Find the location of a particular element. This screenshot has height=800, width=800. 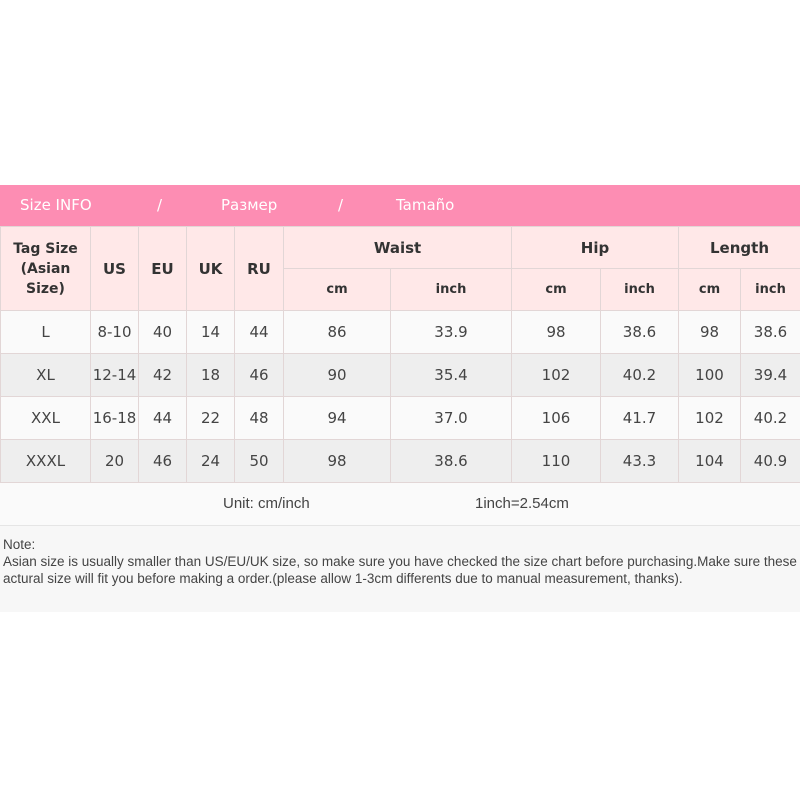

size-info-banner: Size INFO / Размер / Tamaño is located at coordinates (400, 205).